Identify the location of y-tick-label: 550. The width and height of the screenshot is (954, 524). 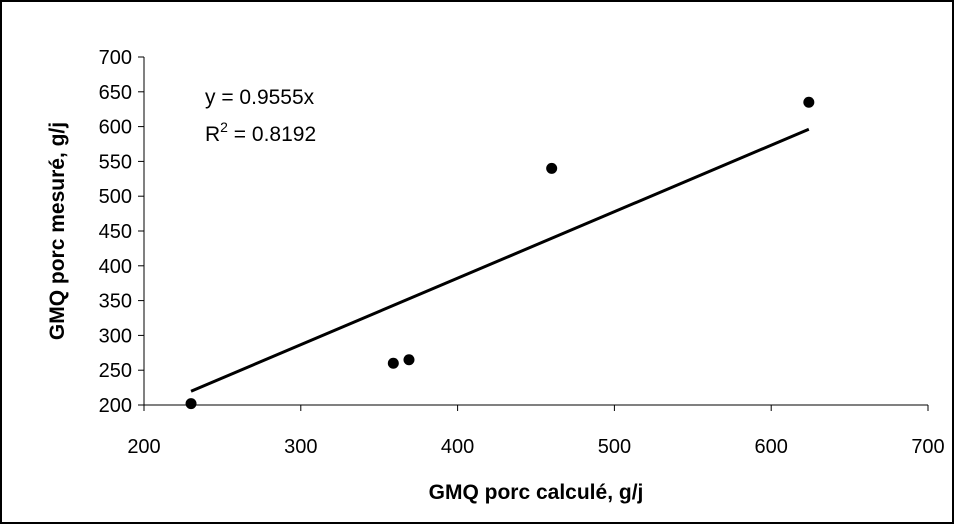
(115, 162).